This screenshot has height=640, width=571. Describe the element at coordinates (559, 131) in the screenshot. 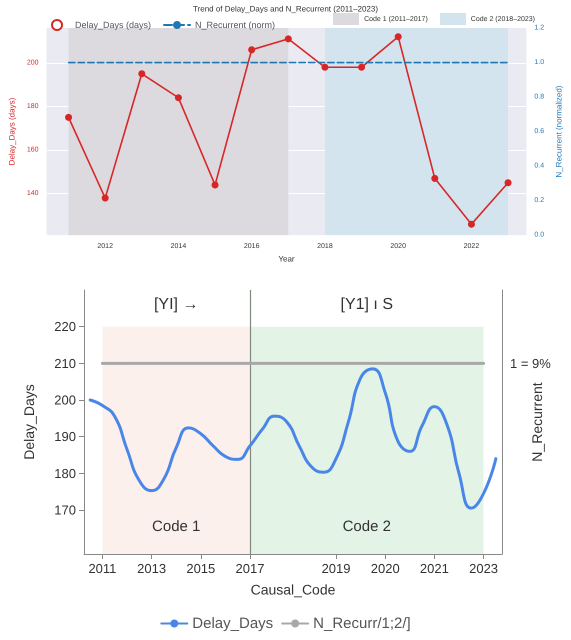

I see `y2-axis-title: N_Recurrent (normalized)` at that location.